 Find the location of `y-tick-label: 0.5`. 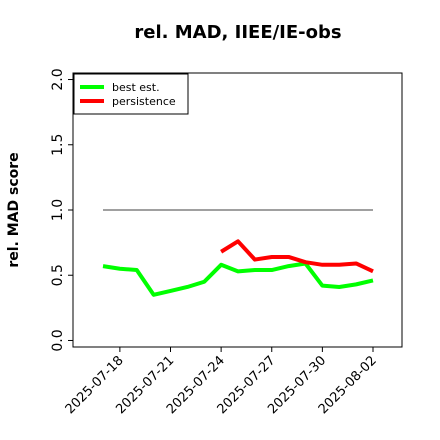

y-tick-label: 0.5 is located at coordinates (58, 275).